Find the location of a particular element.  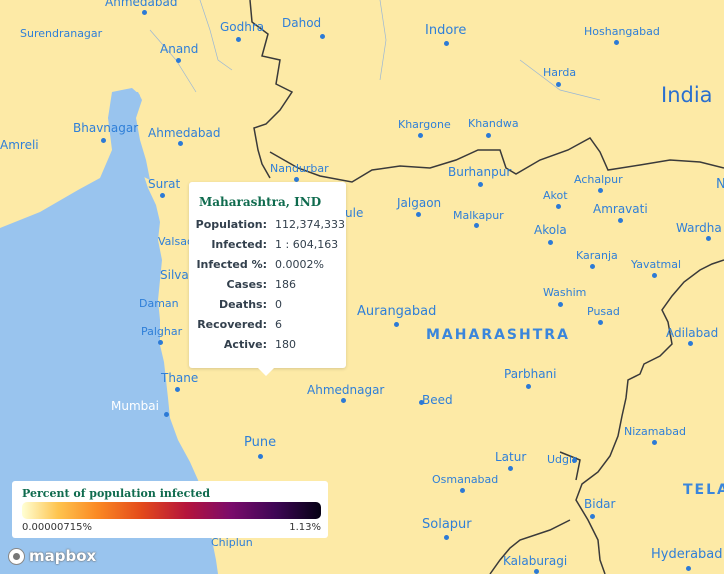

tooltip-title: Maharashtra, IND is located at coordinates (260, 202).